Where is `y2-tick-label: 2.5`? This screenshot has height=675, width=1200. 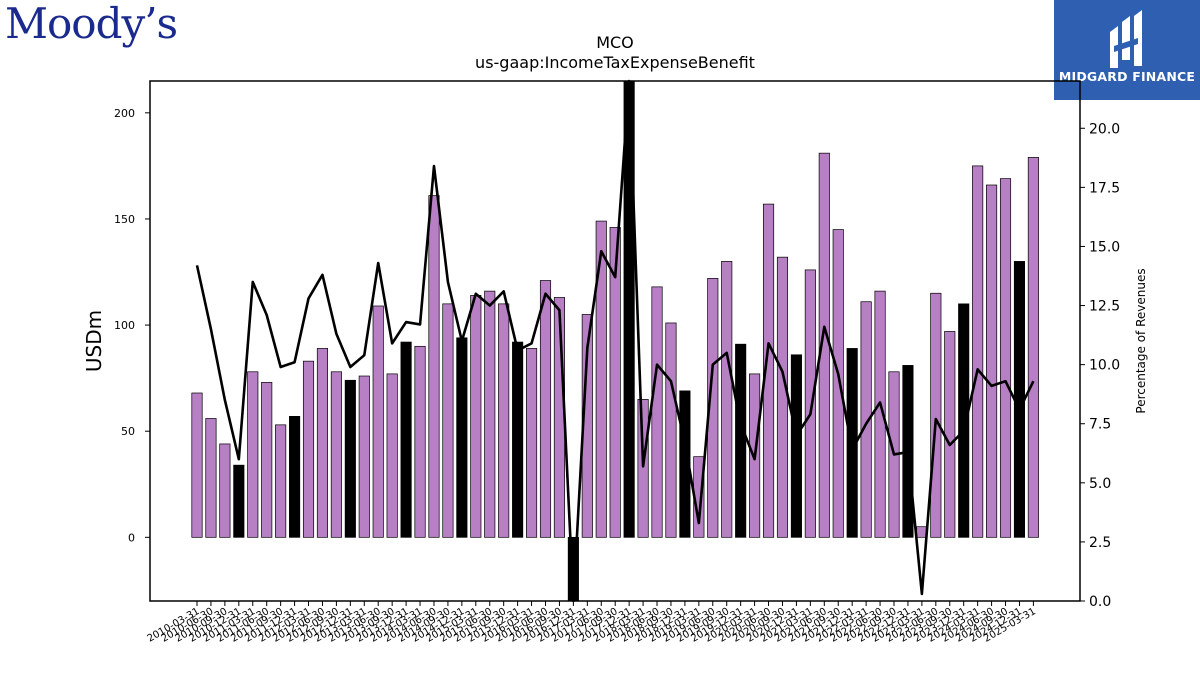
y2-tick-label: 2.5 is located at coordinates (1100, 543).